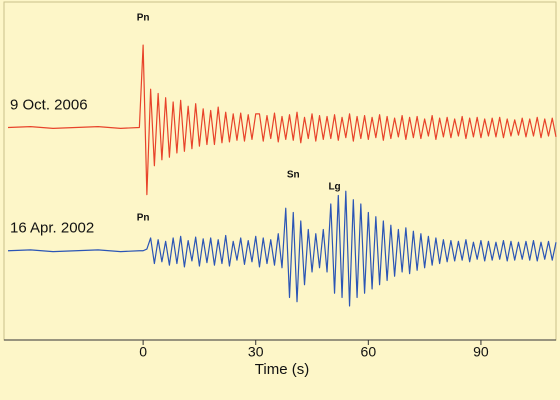 The height and width of the screenshot is (400, 560). I want to click on trace-label: 16 Apr. 2002, so click(52, 228).